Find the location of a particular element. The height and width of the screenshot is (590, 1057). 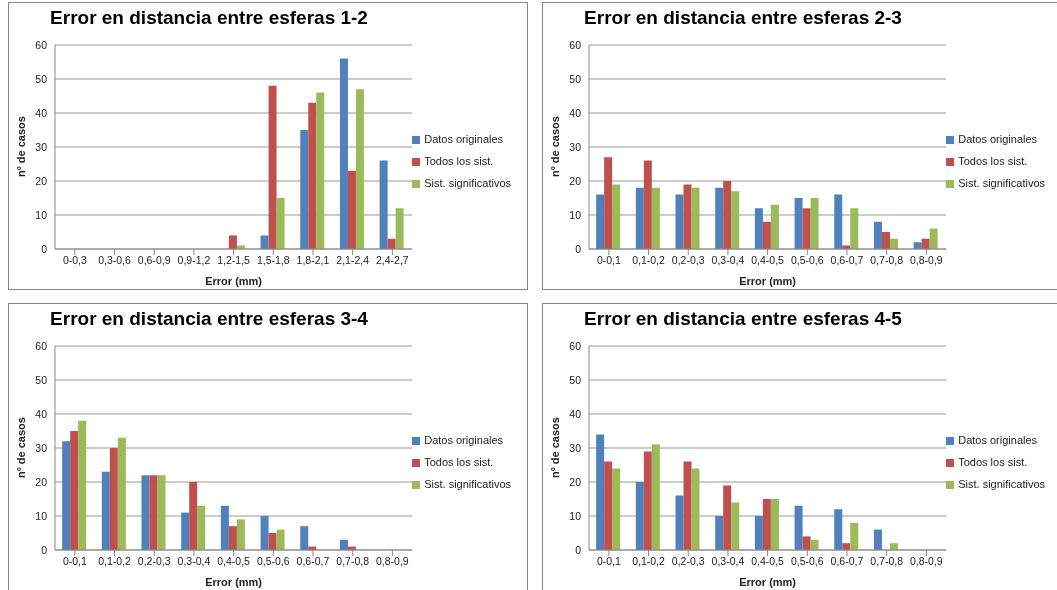

x-tick-label: 1,2-1,5 is located at coordinates (234, 260).